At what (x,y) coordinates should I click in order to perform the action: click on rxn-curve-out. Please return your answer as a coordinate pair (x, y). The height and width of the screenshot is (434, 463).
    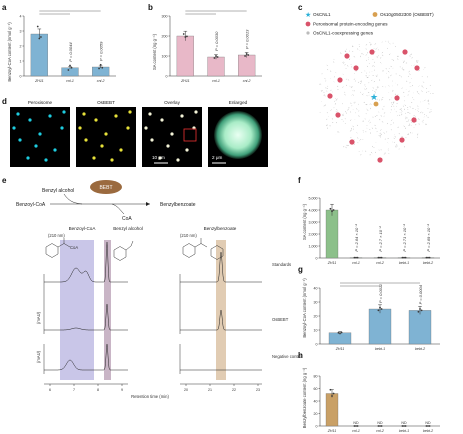
    Looking at the image, I should click on (118, 209).